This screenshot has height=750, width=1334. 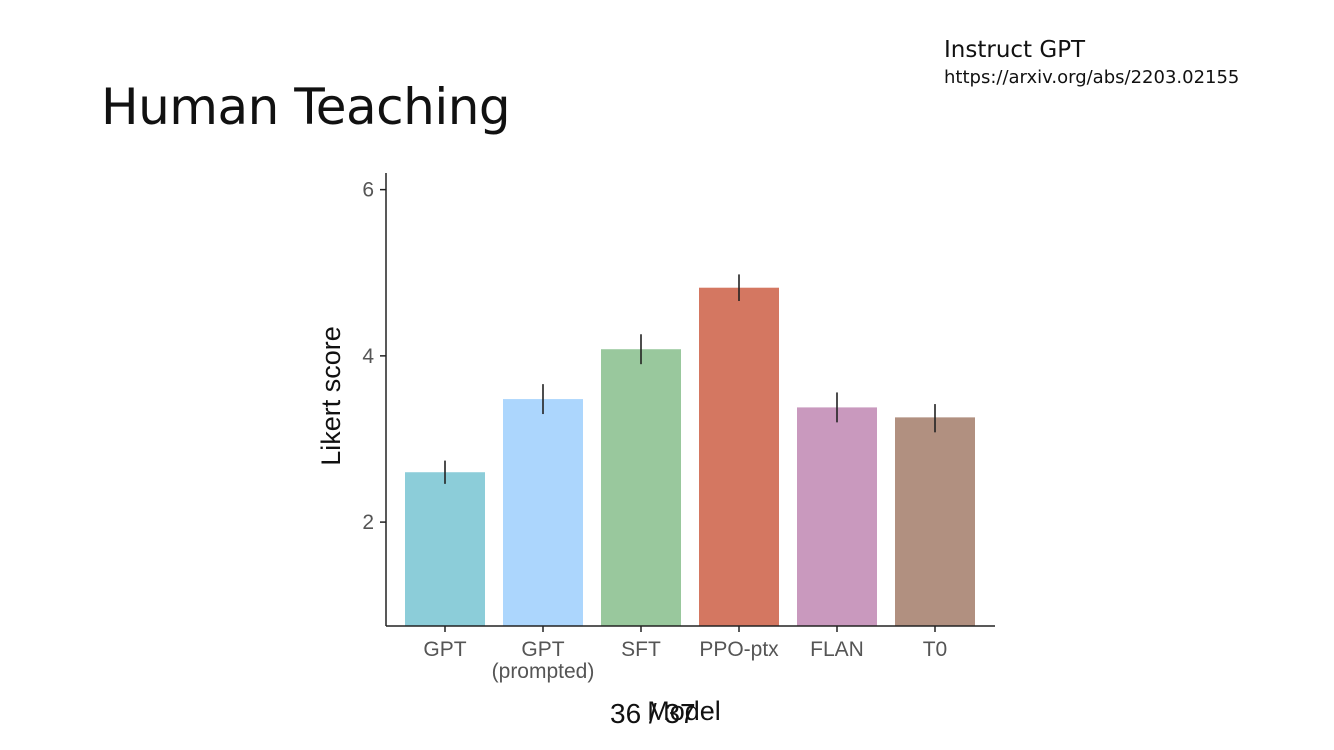 What do you see at coordinates (331, 396) in the screenshot?
I see `y-axis-title: Likert score` at bounding box center [331, 396].